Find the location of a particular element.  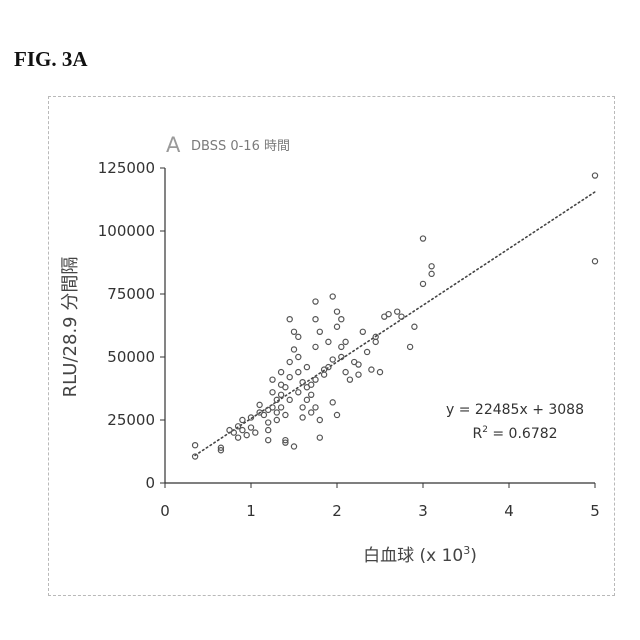

x-tick-label: 1 is located at coordinates (251, 511).